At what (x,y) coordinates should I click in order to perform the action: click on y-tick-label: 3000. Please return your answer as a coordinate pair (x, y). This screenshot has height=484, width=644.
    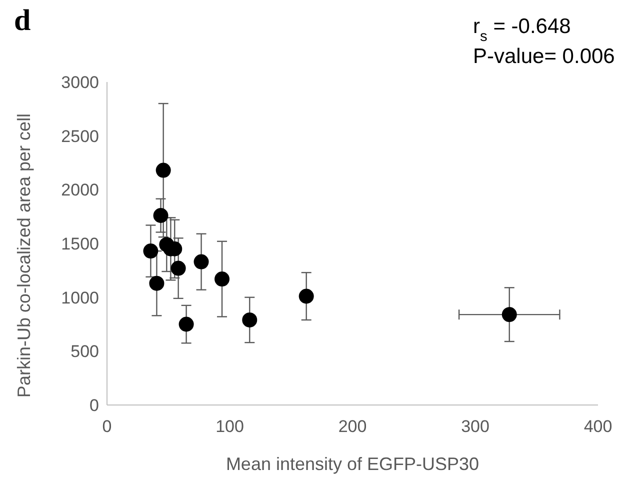
    Looking at the image, I should click on (80, 82).